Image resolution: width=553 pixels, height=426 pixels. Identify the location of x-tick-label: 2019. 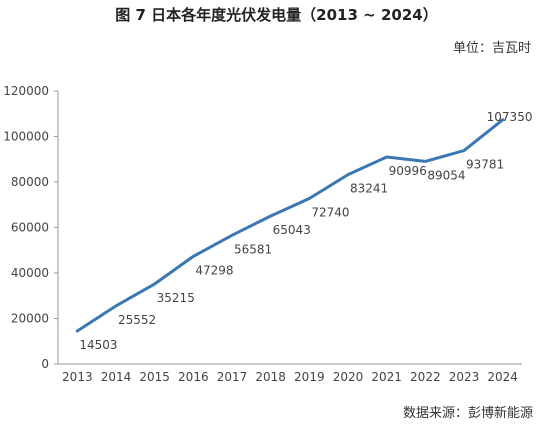
(309, 377).